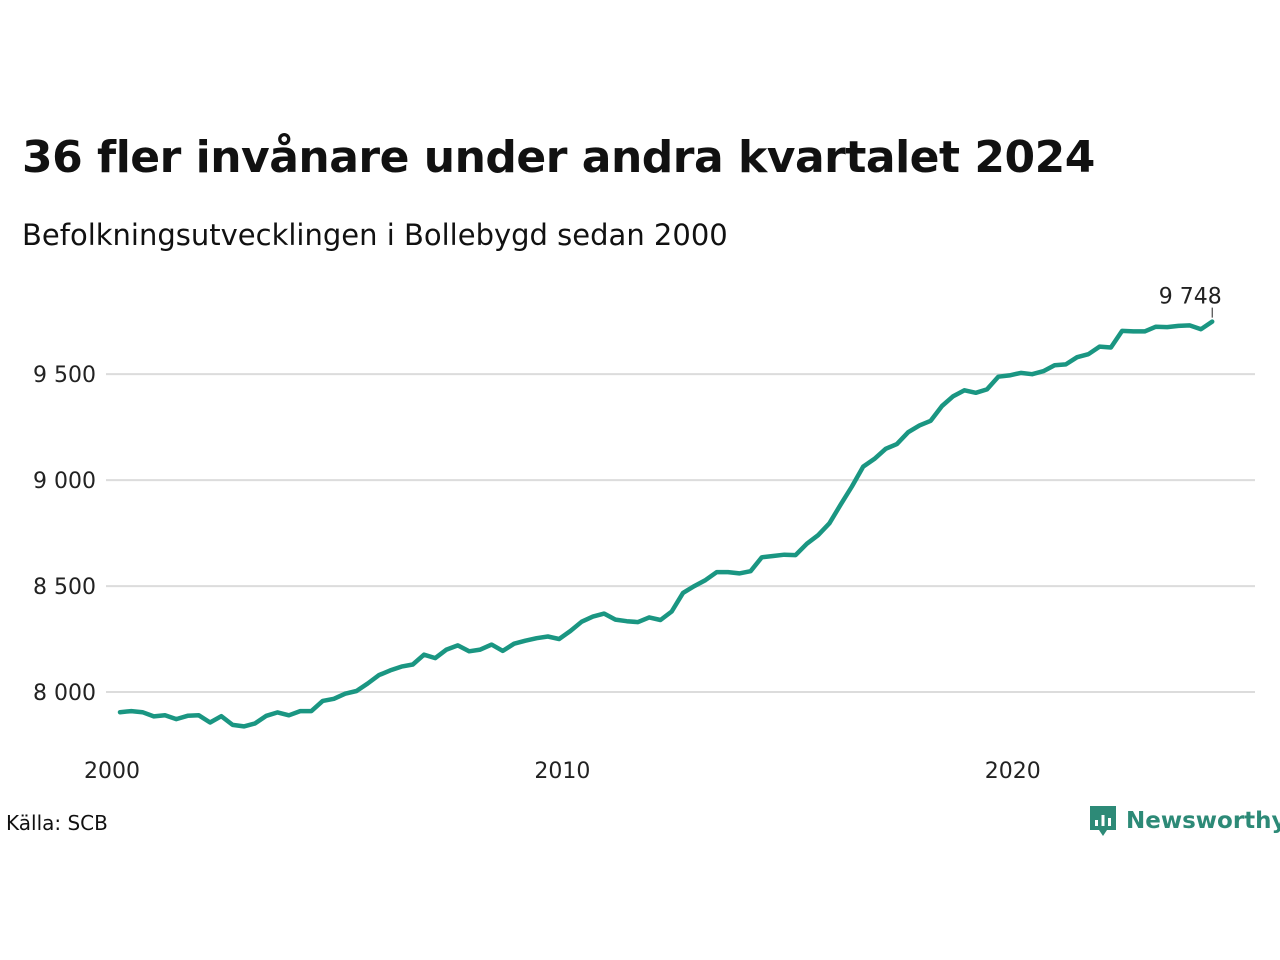 The height and width of the screenshot is (960, 1280). I want to click on x-tick-label: 2000, so click(112, 771).